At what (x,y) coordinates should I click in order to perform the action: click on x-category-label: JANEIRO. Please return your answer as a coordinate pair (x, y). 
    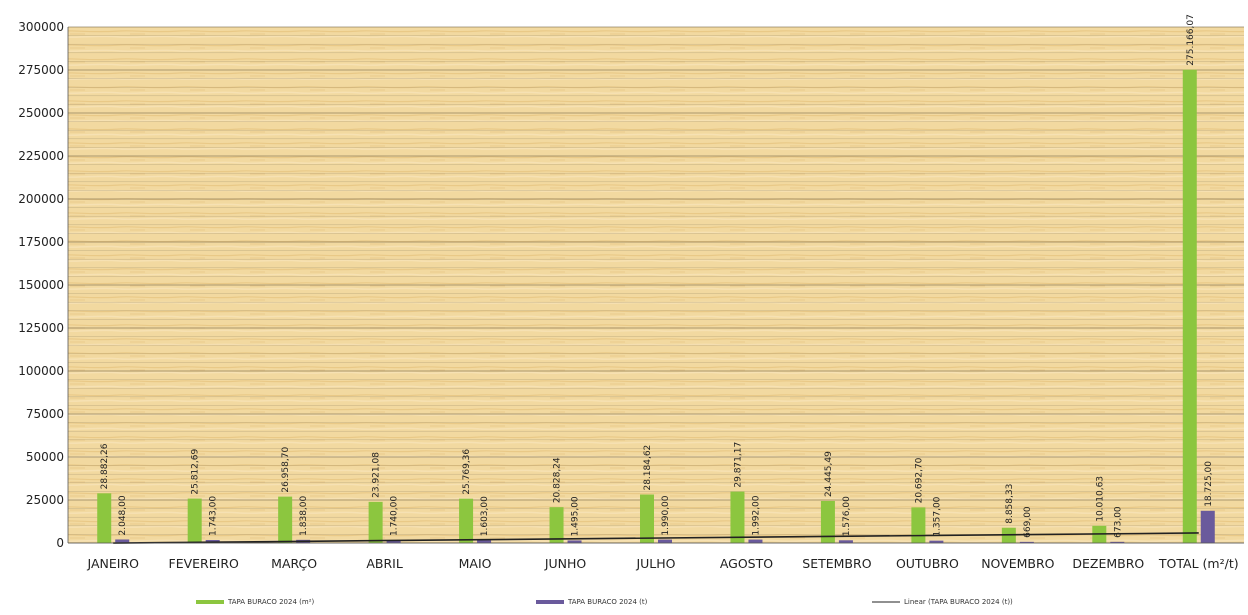
    Looking at the image, I should click on (112, 563).